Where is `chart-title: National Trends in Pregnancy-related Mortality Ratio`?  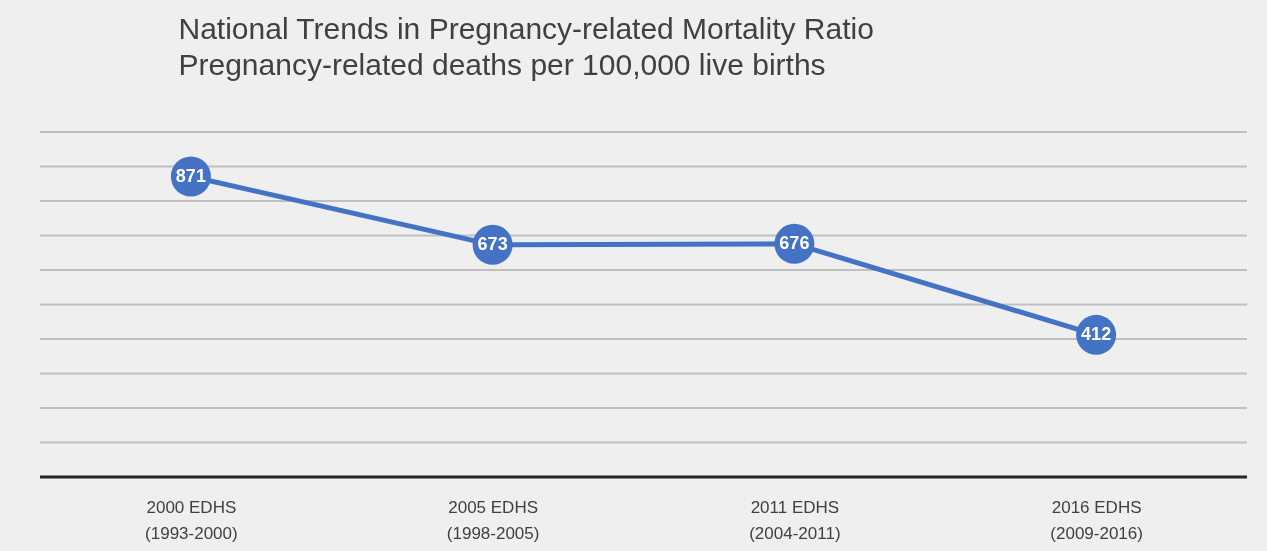 chart-title: National Trends in Pregnancy-related Mortality Ratio is located at coordinates (526, 28).